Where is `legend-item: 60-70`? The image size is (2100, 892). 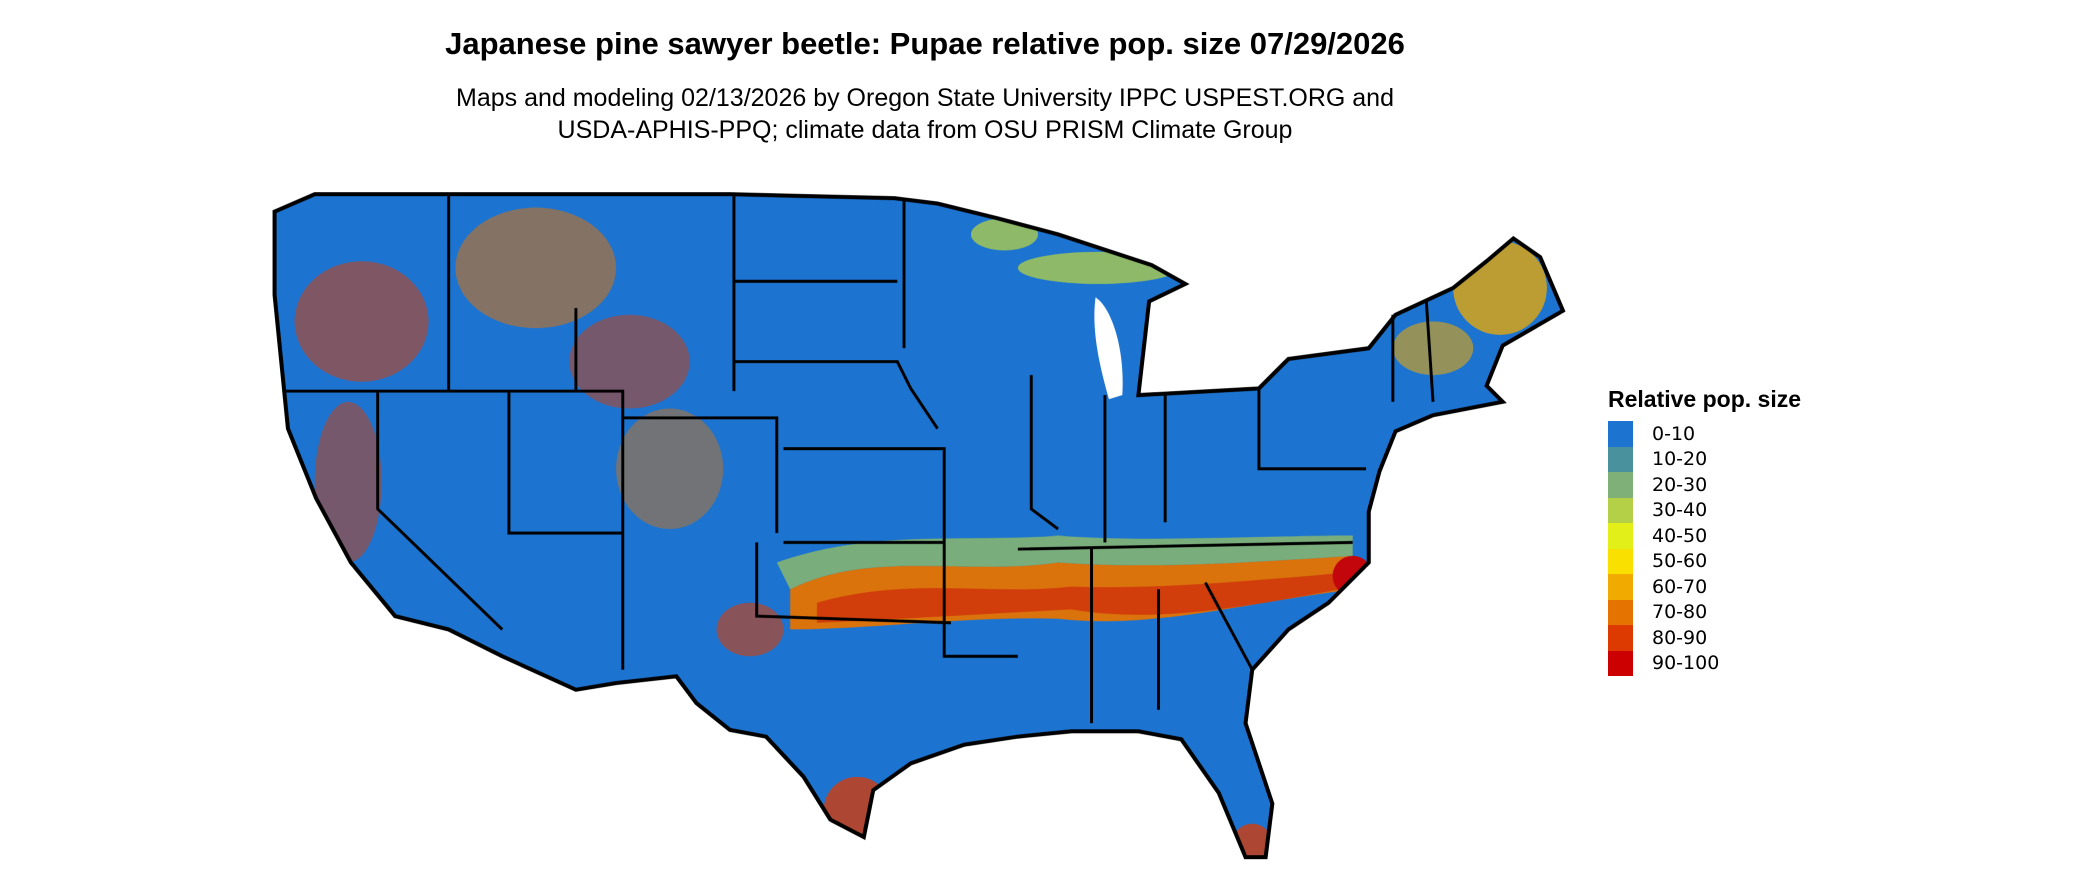
legend-item: 60-70 is located at coordinates (1704, 587).